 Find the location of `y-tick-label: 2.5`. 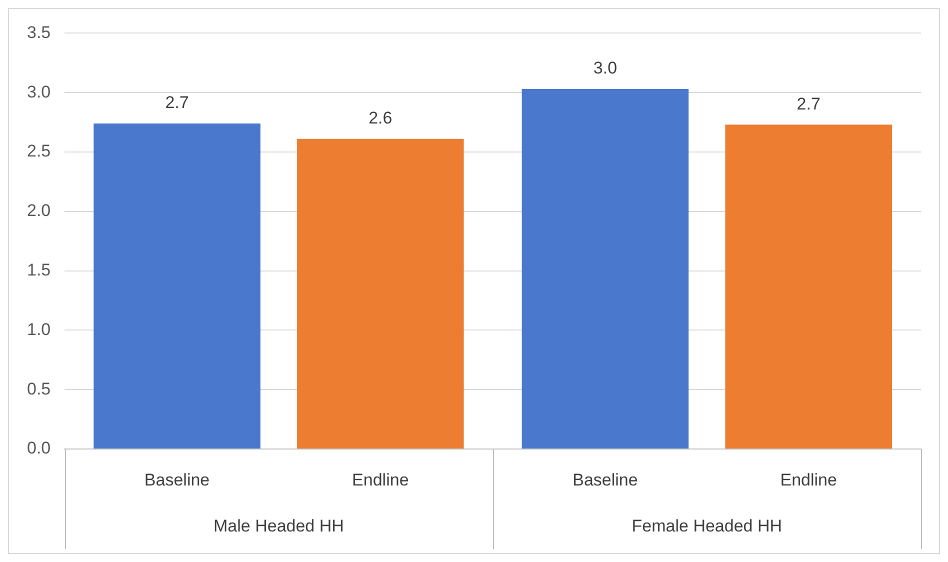

y-tick-label: 2.5 is located at coordinates (38, 151).